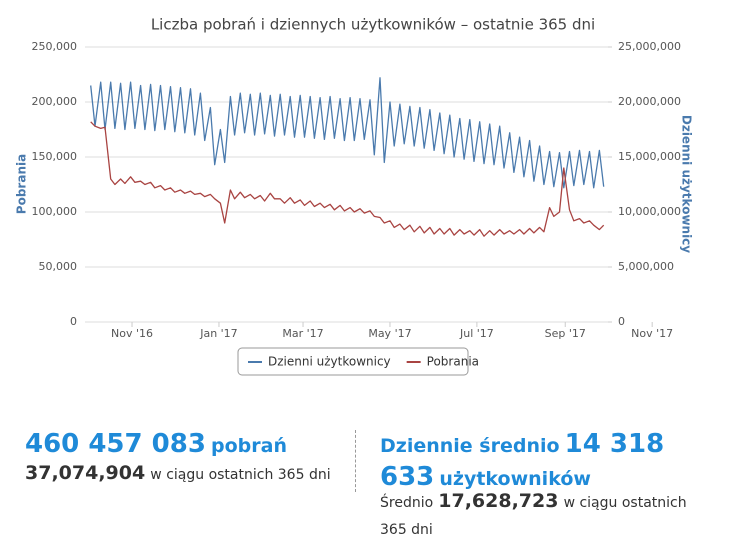  I want to click on y-tick-label: 150,000, so click(55, 156).